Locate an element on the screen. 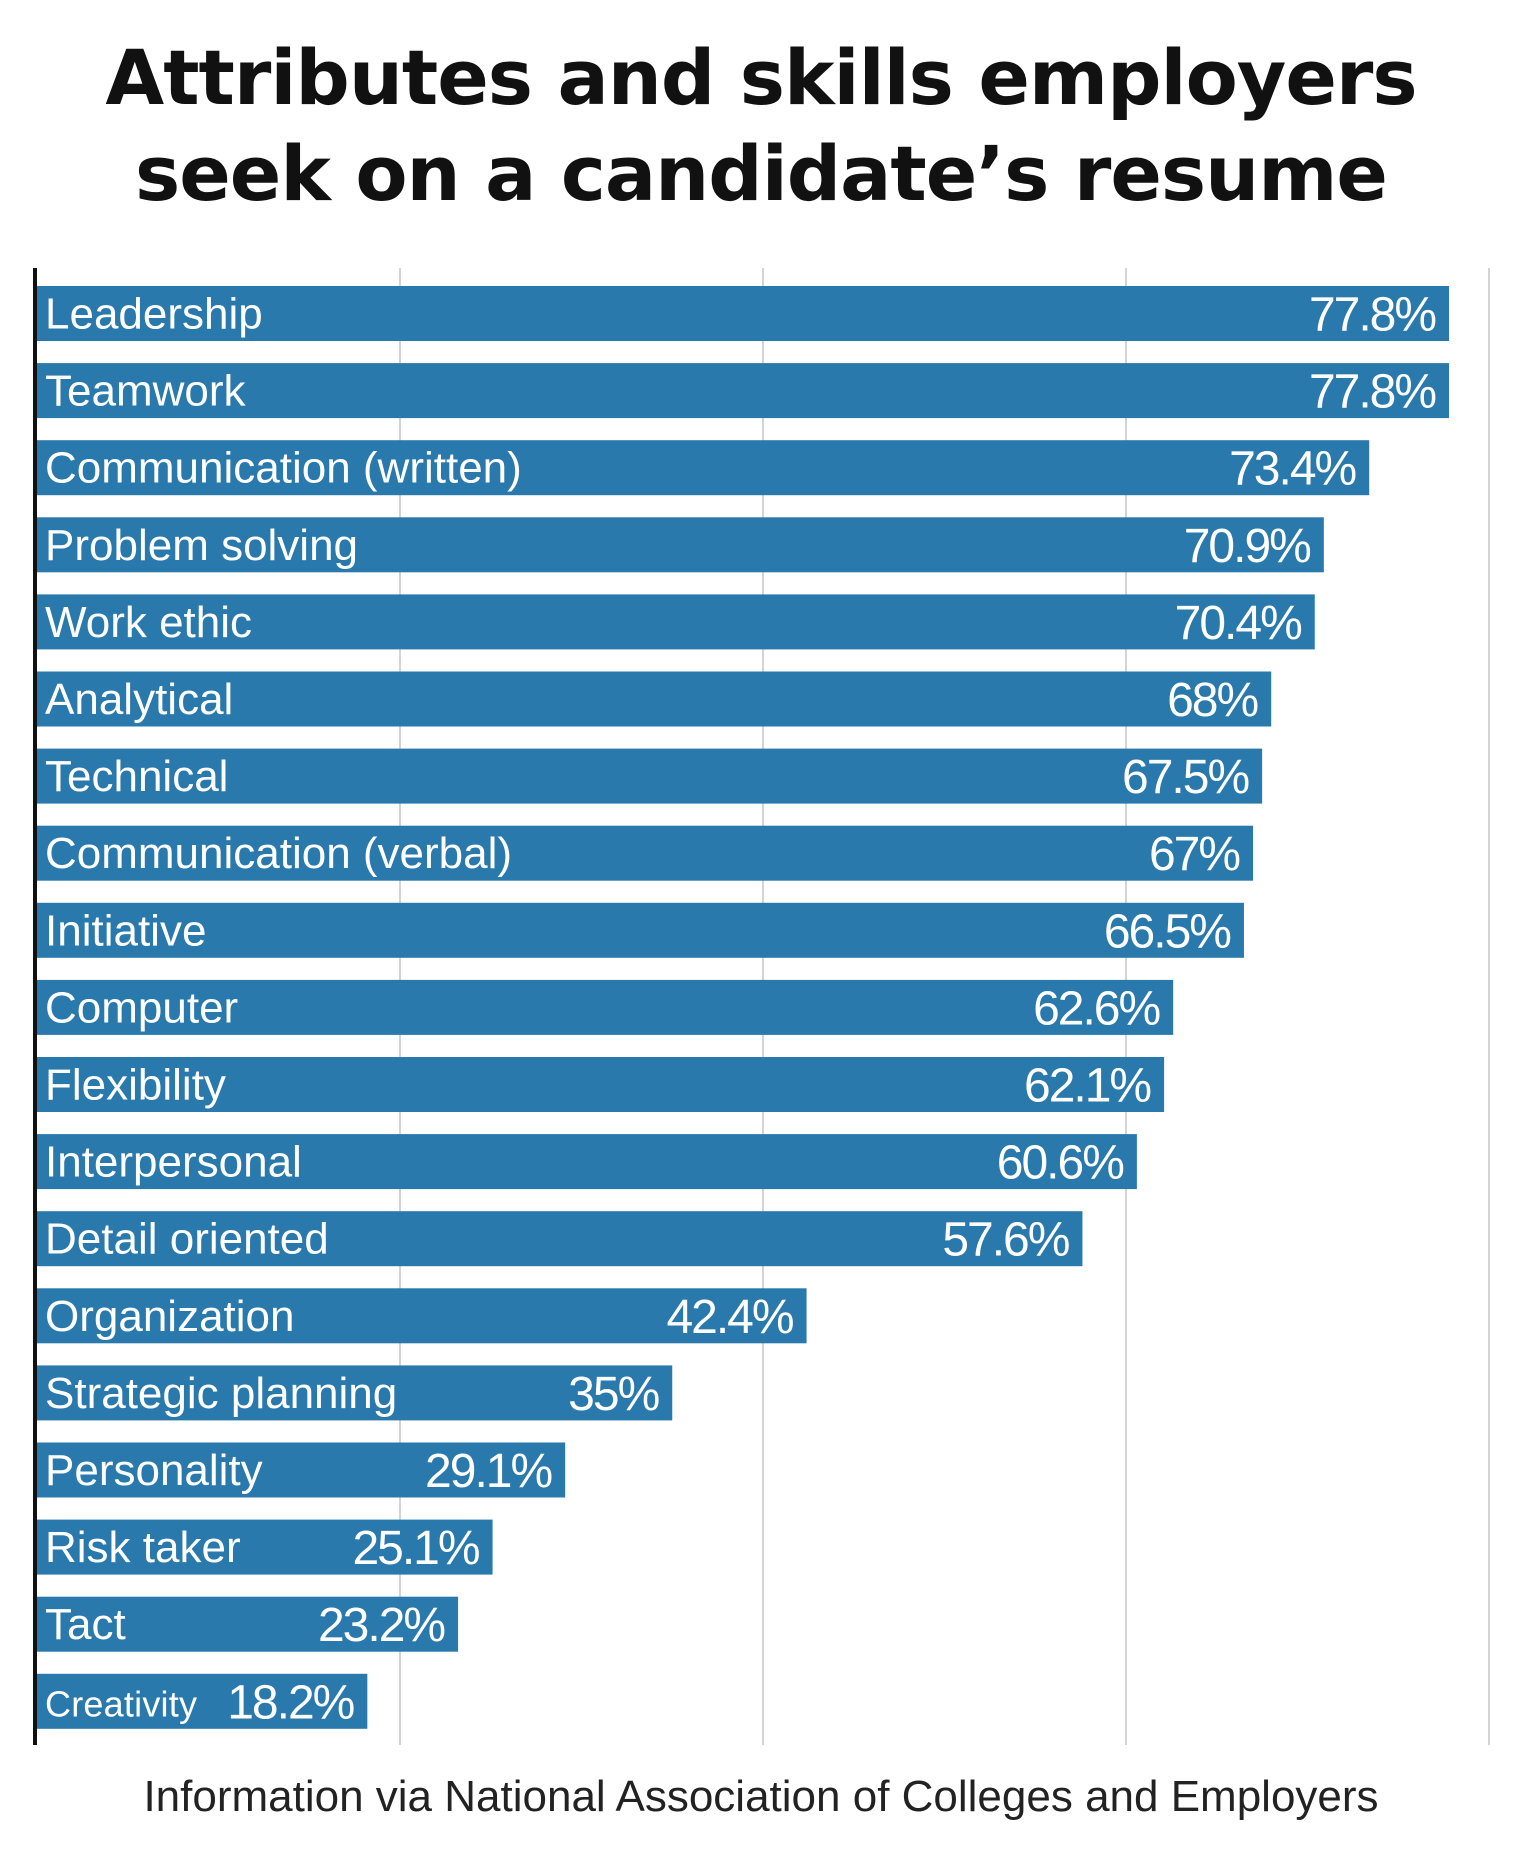  value-label: 67.5% is located at coordinates (1185, 777).